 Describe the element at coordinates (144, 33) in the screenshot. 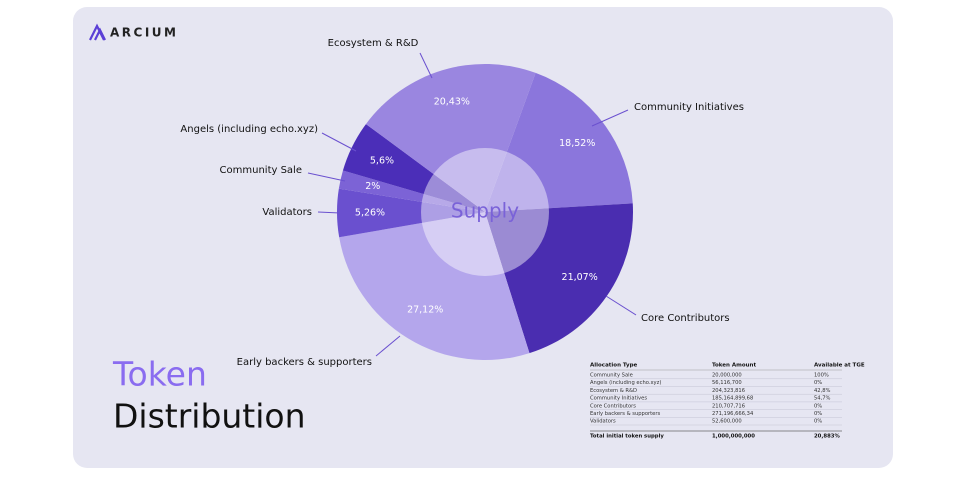

I see `logo-text: ARCIUM` at that location.